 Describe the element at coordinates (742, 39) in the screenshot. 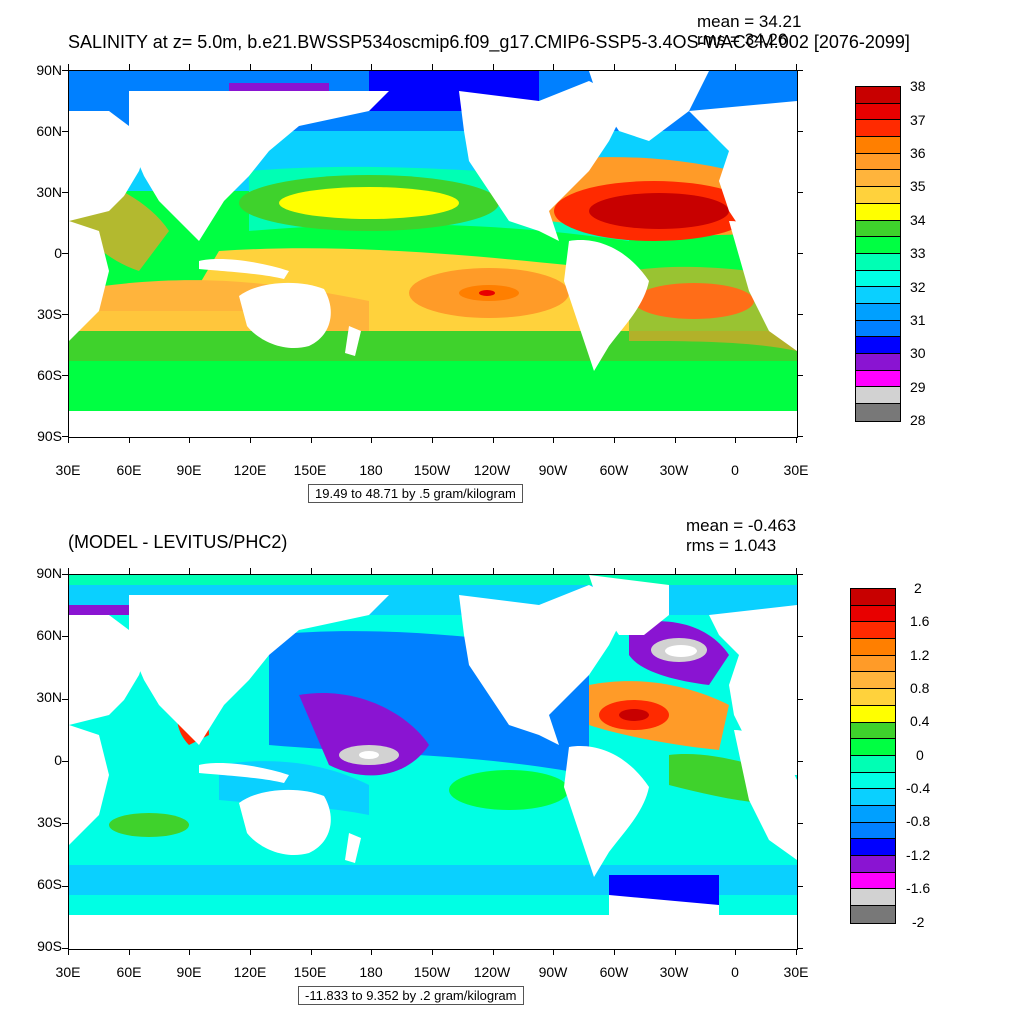

I see `rms-value: rms = 34.26` at that location.